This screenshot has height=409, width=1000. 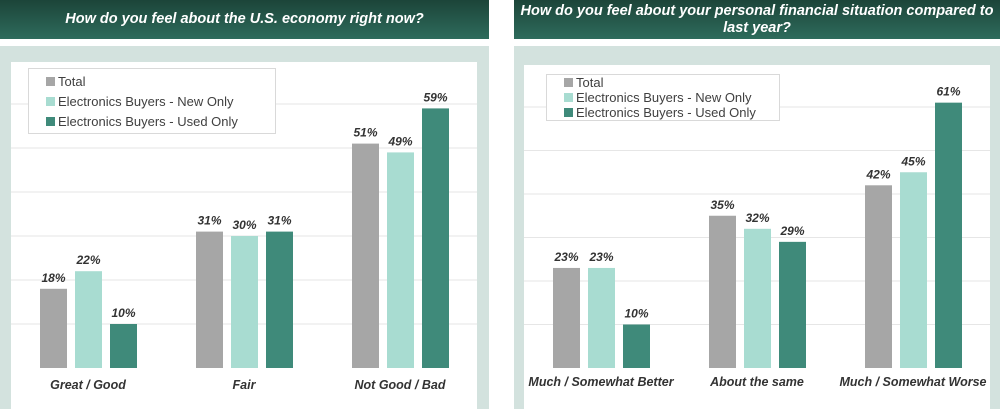 I want to click on category-label: Much / Somewhat Better, so click(x=601, y=382).